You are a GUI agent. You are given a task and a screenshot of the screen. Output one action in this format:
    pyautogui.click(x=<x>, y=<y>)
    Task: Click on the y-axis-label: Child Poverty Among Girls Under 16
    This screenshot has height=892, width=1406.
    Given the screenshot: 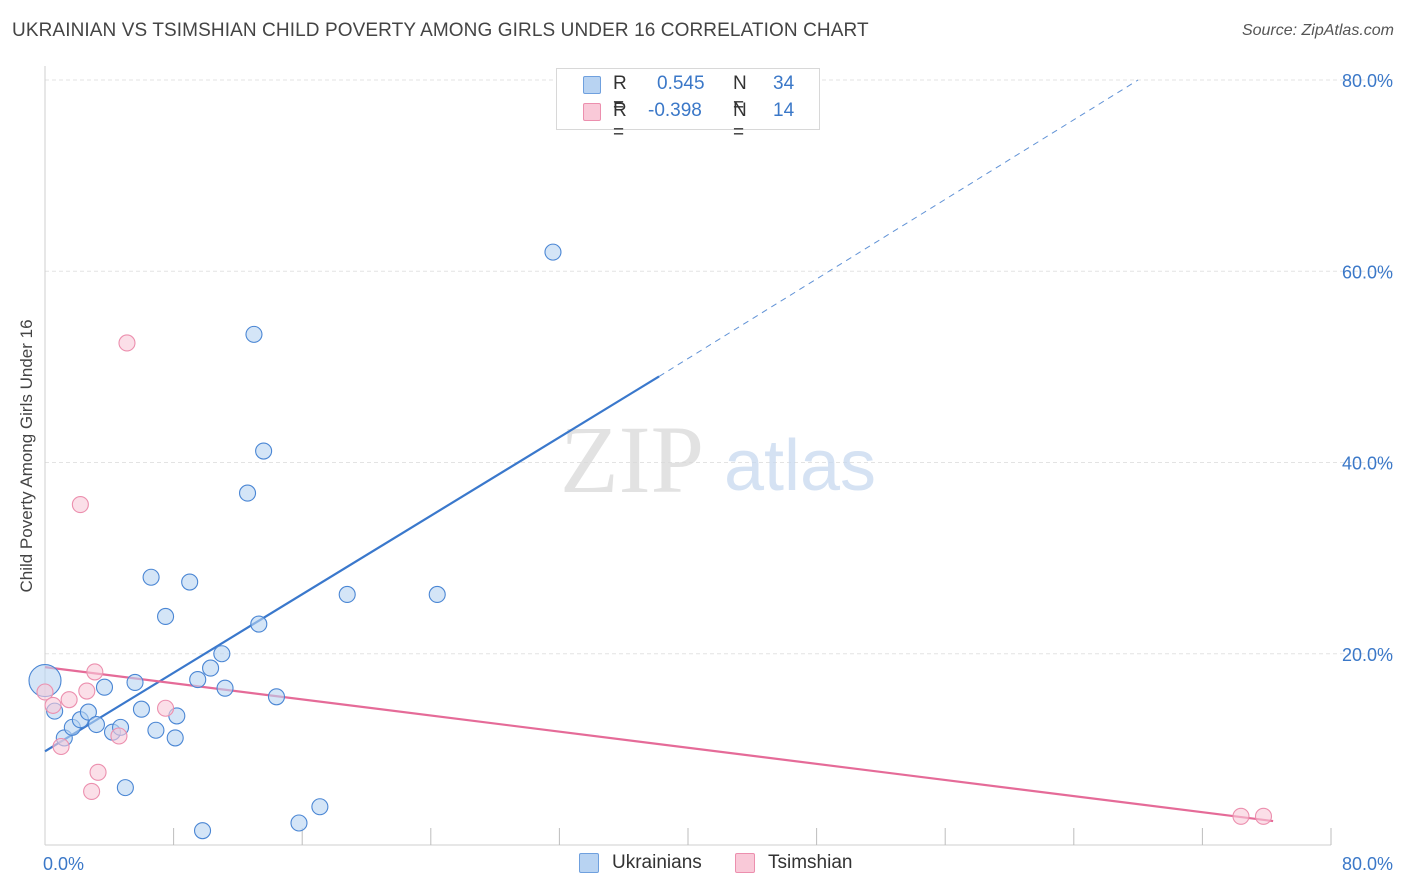 What is the action you would take?
    pyautogui.click(x=26, y=456)
    